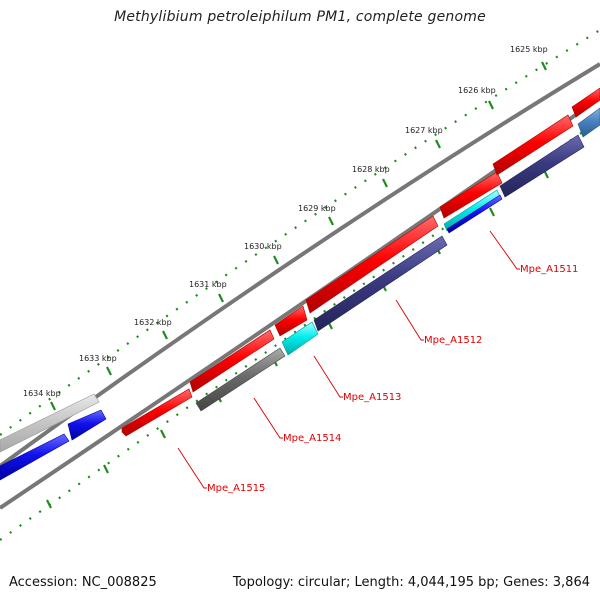 The width and height of the screenshot is (600, 600). Describe the element at coordinates (533, 145) in the screenshot. I see `gene-forward-1625a` at that location.